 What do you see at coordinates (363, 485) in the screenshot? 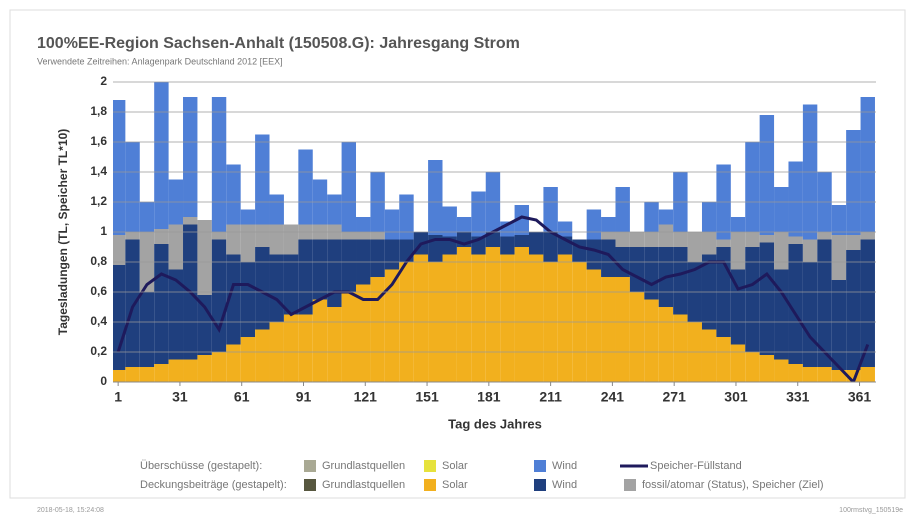
I see `legend-label: Grundlastquellen` at bounding box center [363, 485].